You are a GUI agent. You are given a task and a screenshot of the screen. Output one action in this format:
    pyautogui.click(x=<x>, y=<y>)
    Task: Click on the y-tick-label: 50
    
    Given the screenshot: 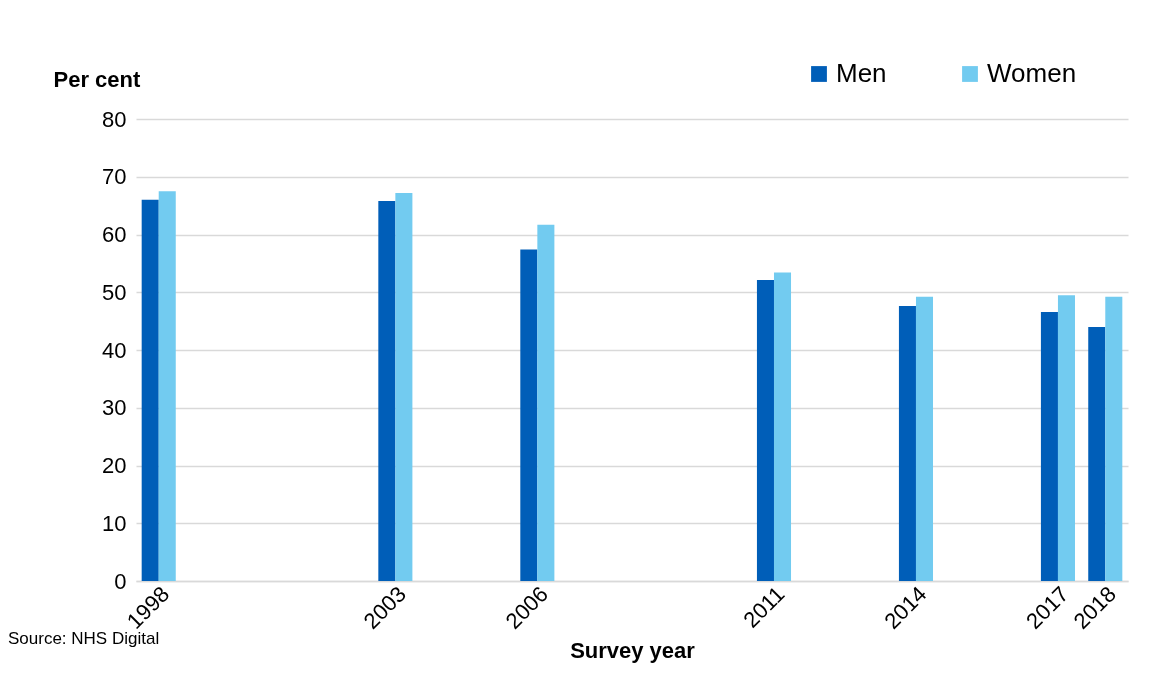 What is the action you would take?
    pyautogui.click(x=114, y=292)
    